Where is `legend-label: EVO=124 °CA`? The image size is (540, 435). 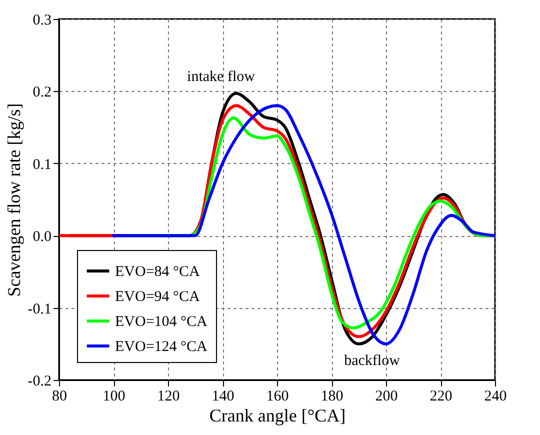 legend-label: EVO=124 °CA is located at coordinates (161, 347).